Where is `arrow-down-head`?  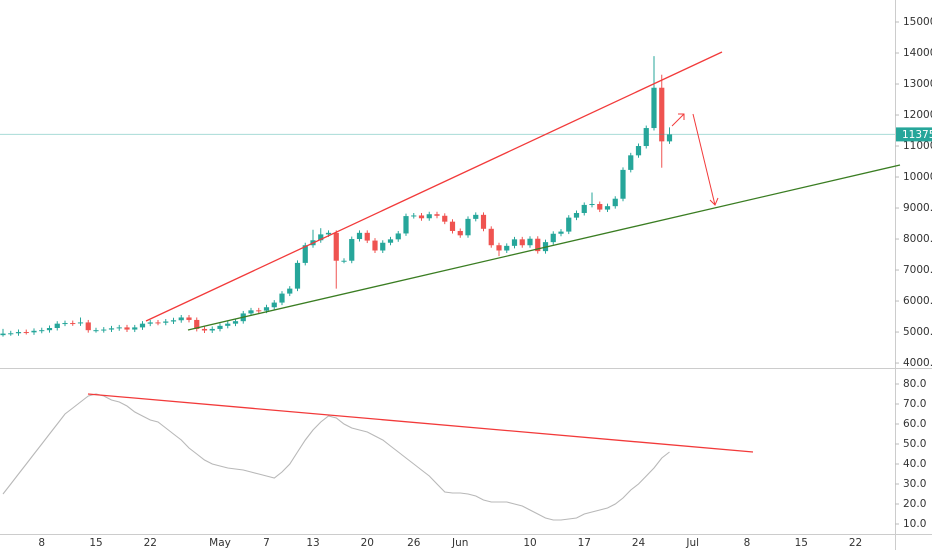 arrow-down-head is located at coordinates (714, 201).